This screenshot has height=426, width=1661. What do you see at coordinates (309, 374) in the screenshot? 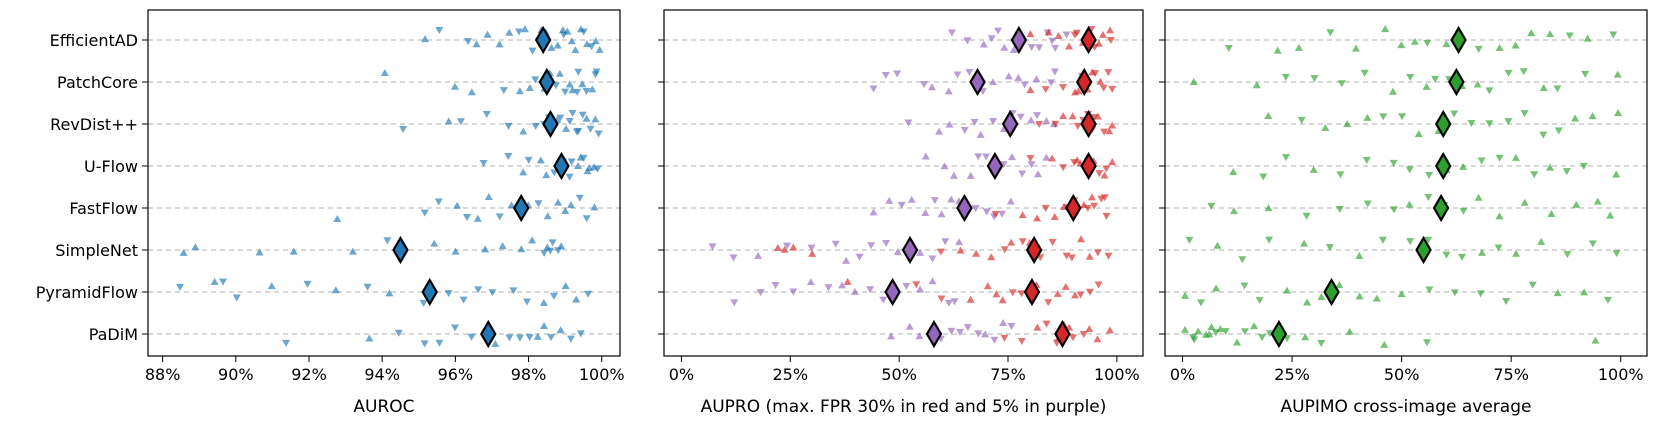
I see `x-tick-label: 92%` at bounding box center [309, 374].